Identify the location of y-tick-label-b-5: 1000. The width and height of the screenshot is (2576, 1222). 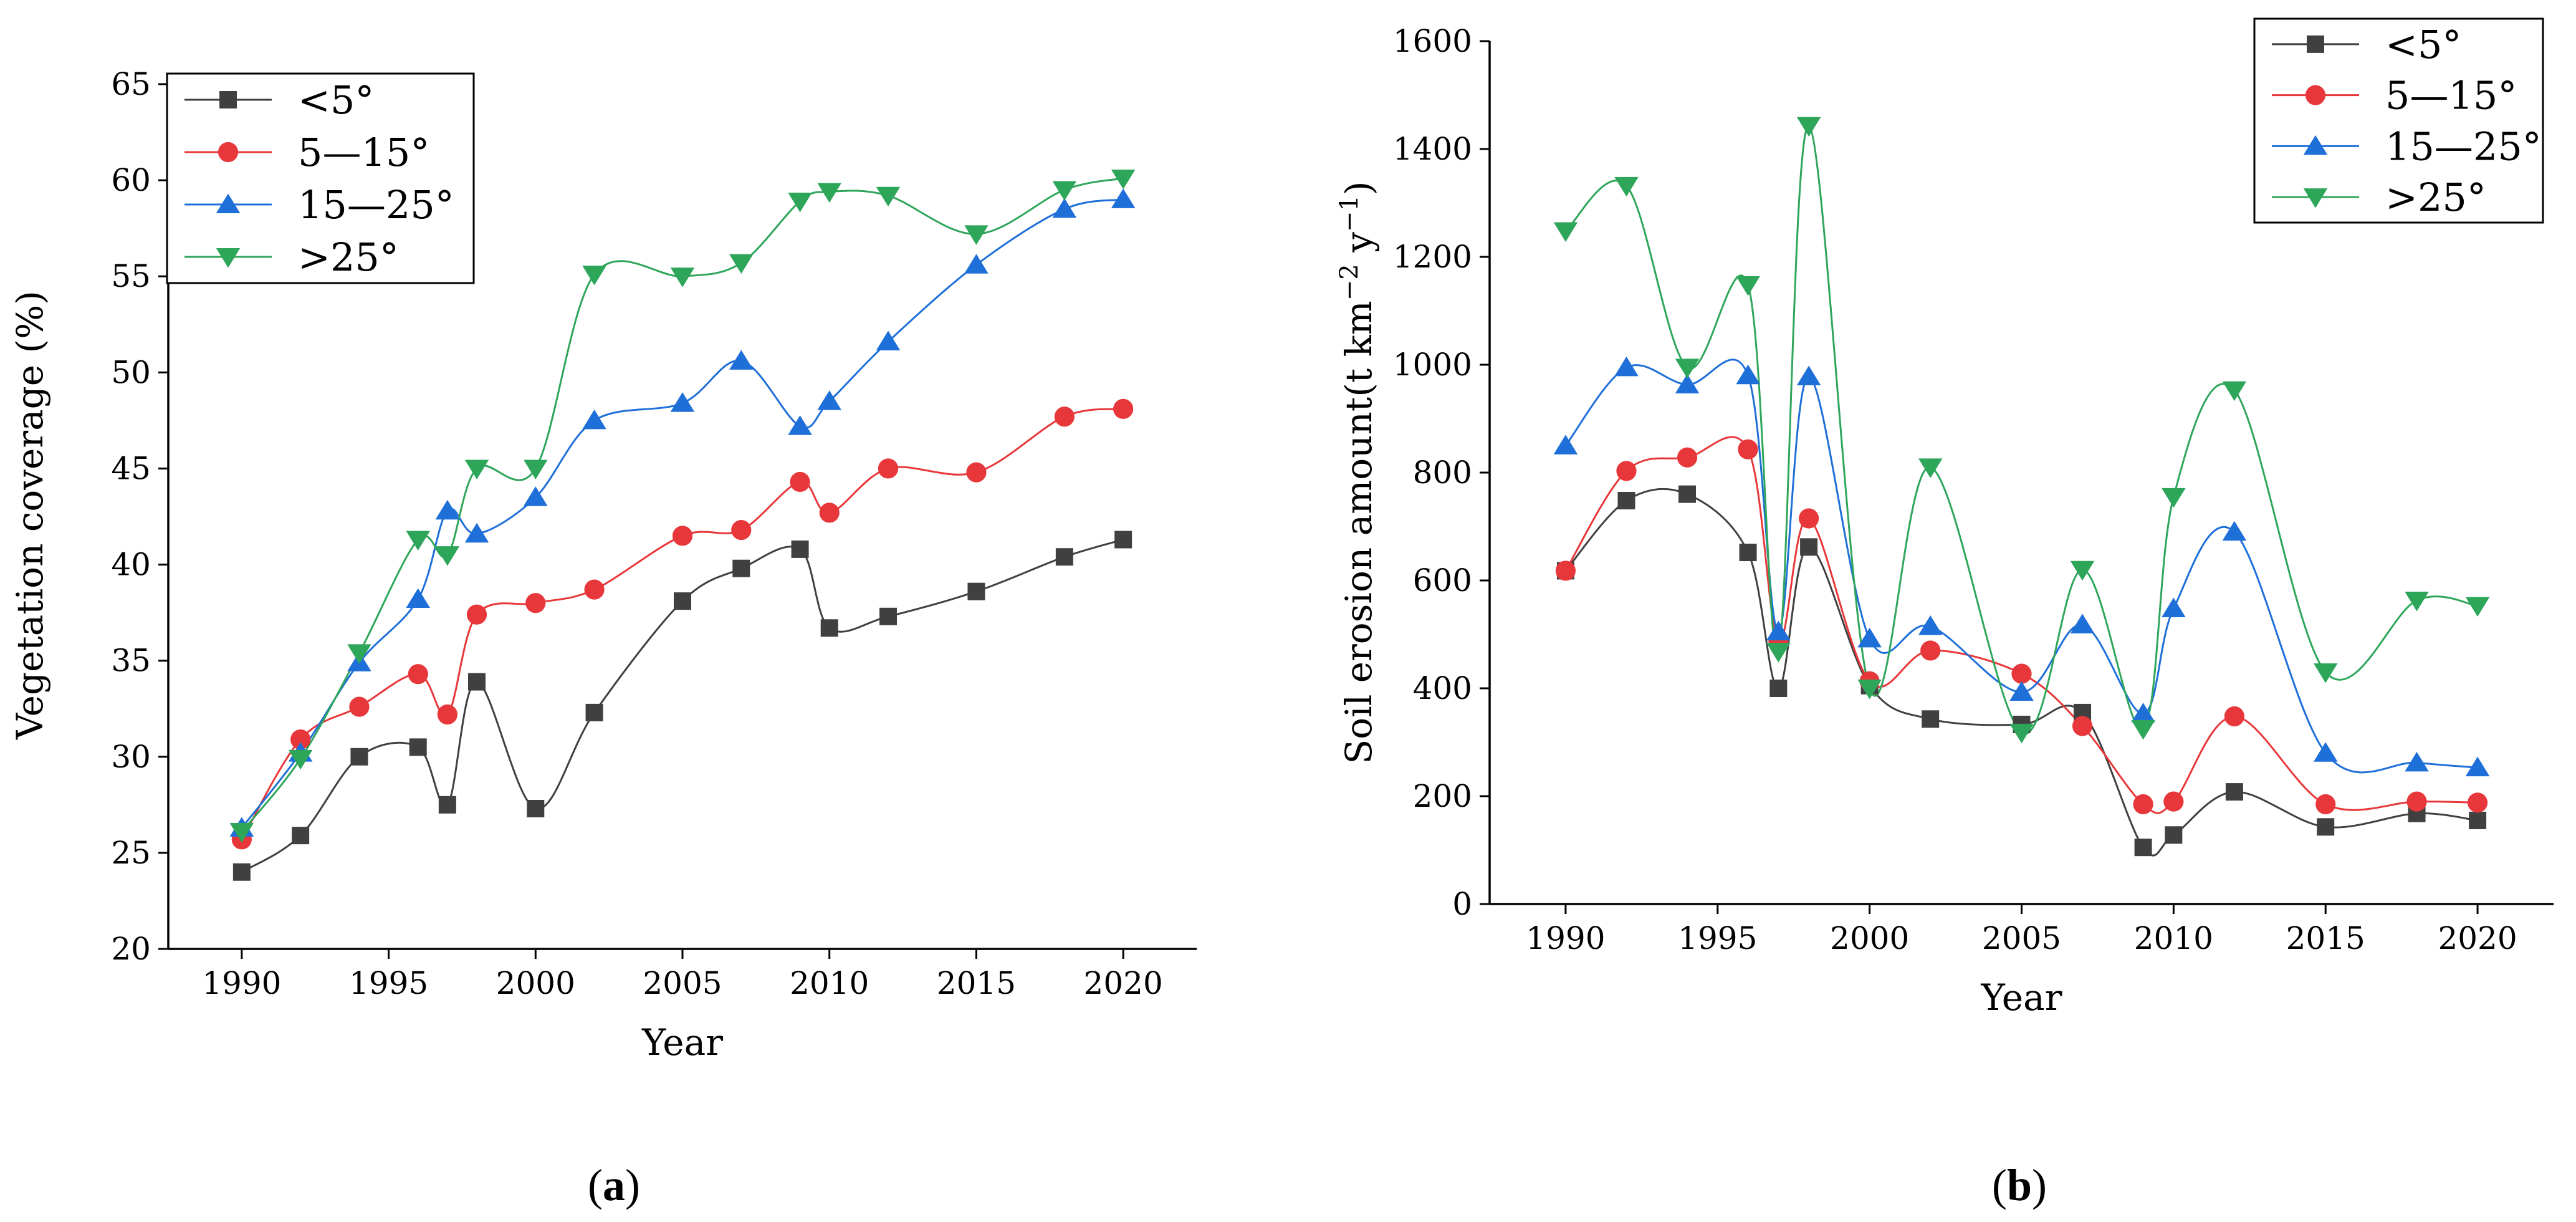
(1433, 365).